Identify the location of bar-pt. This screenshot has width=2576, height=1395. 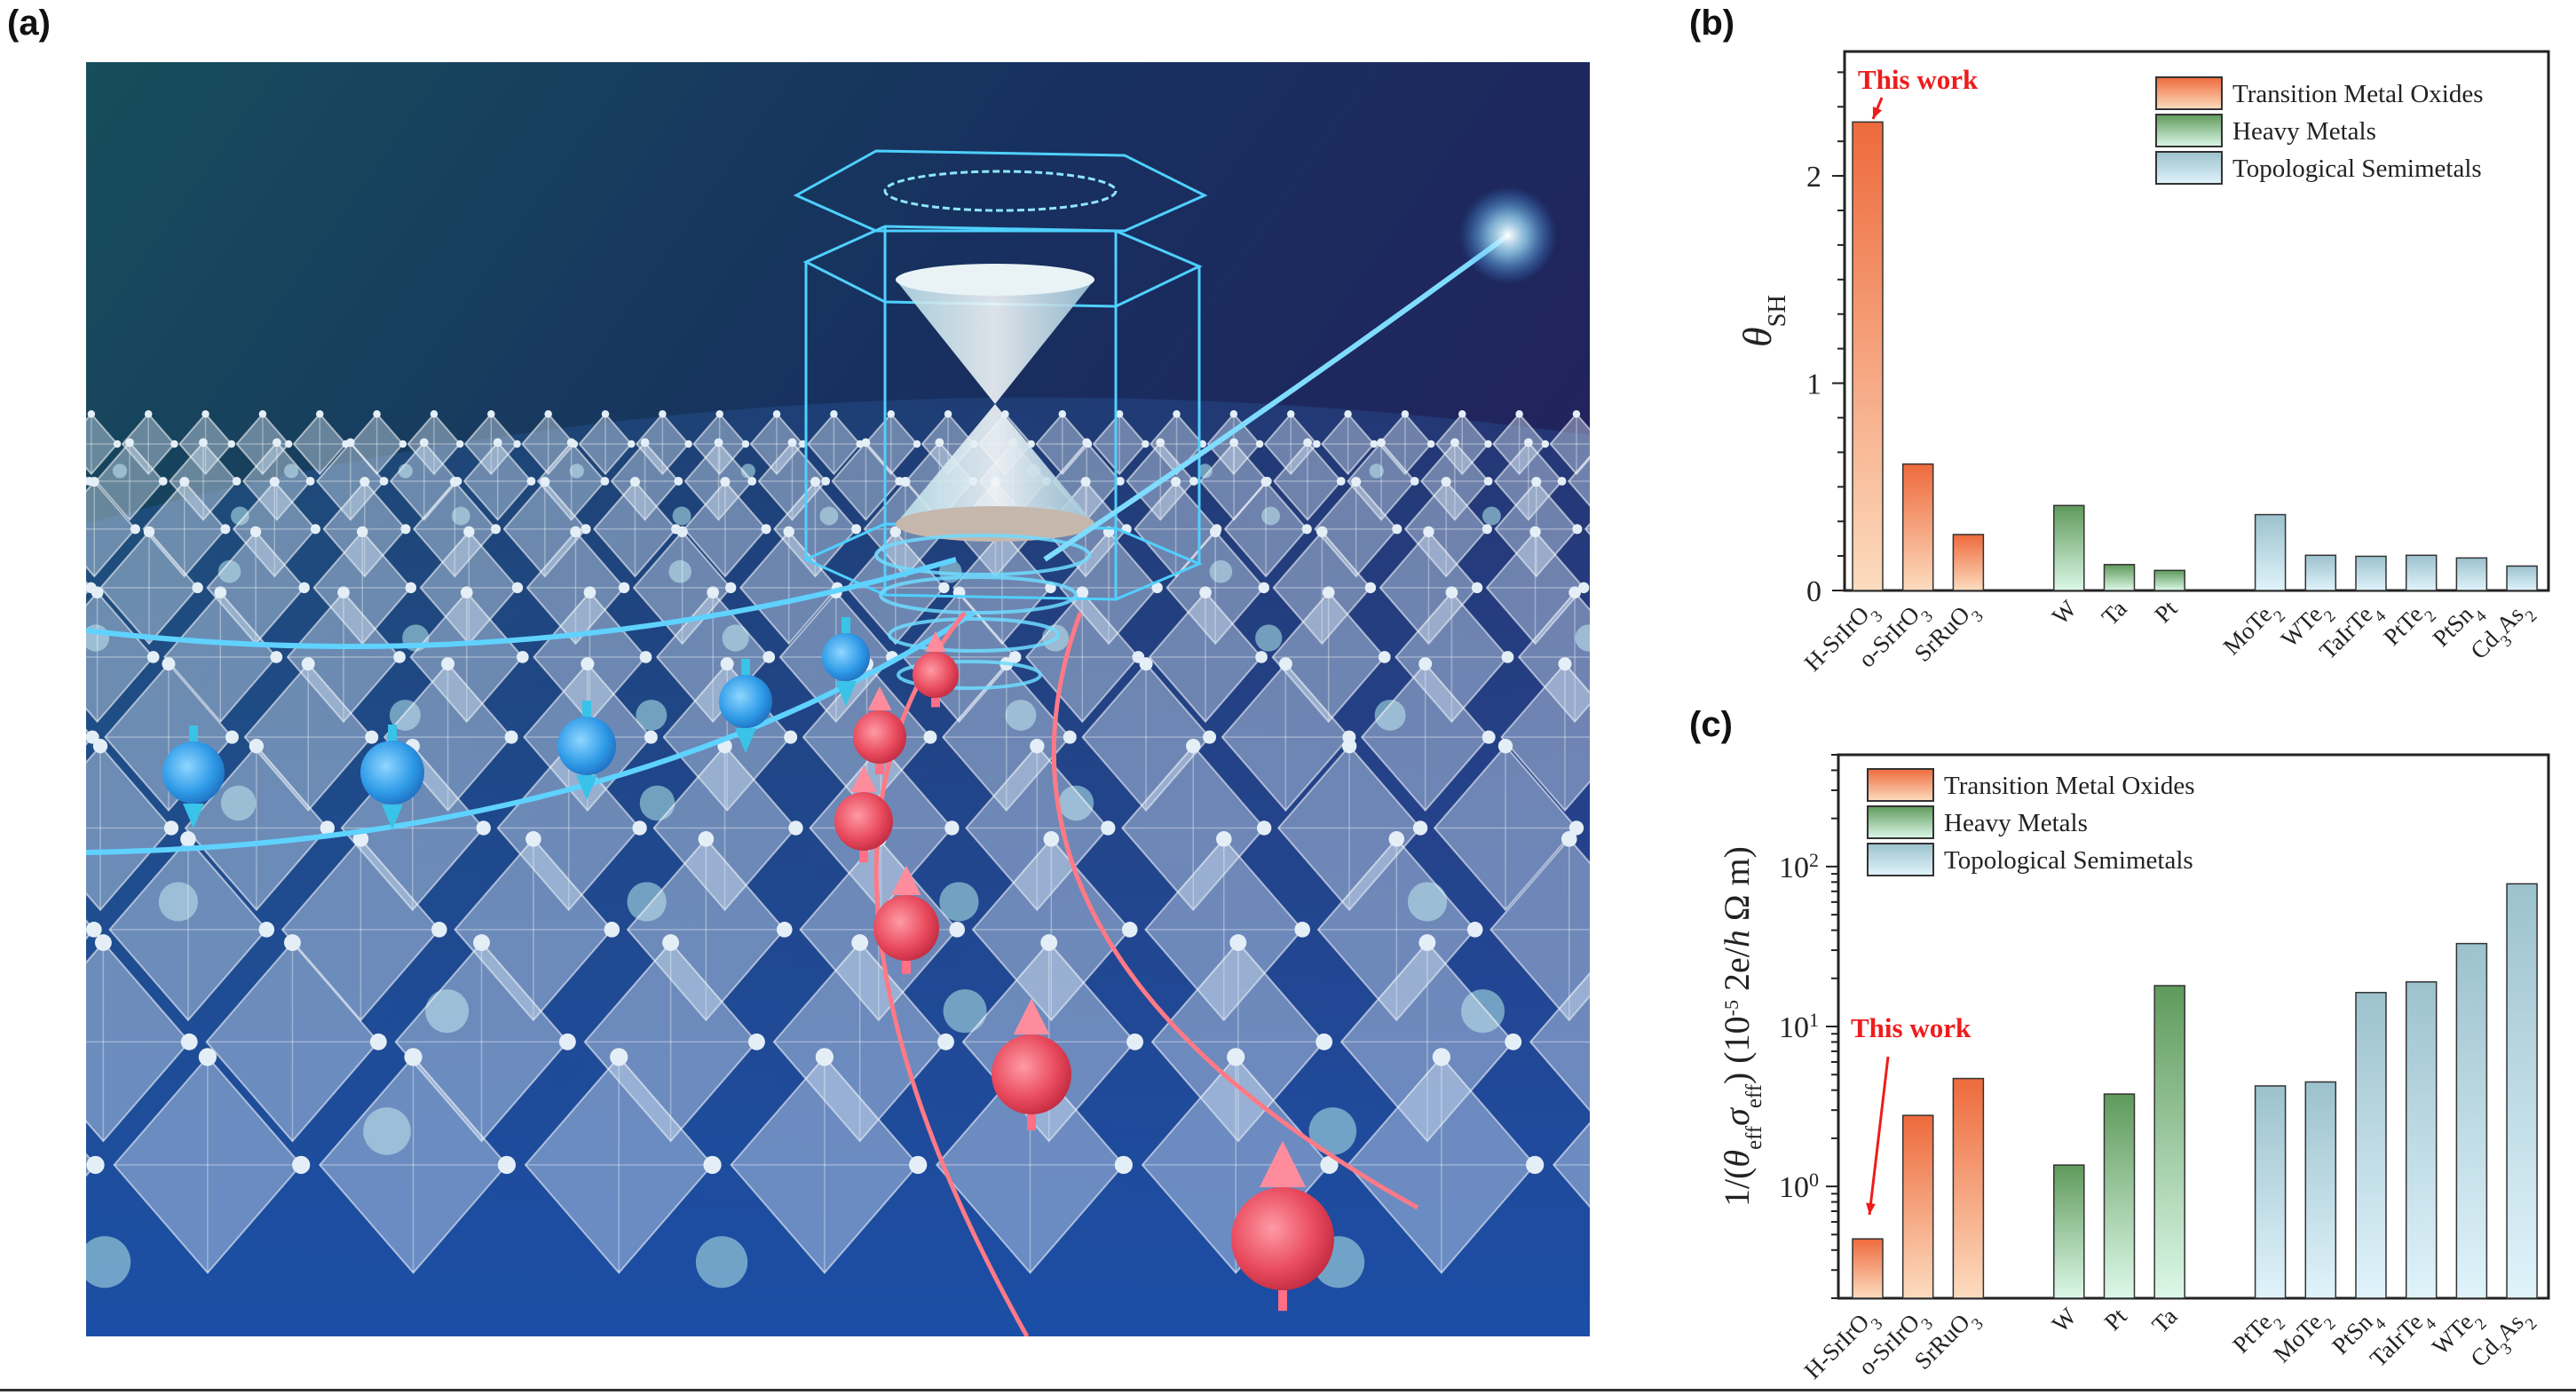
(2119, 1196).